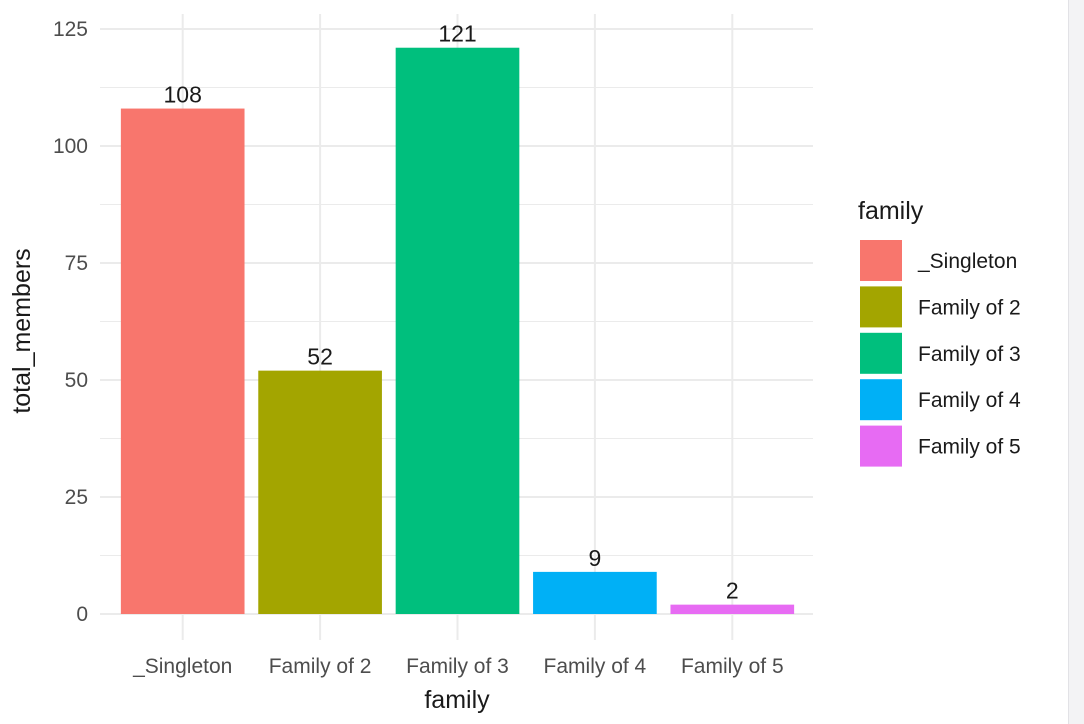 The image size is (1084, 724). I want to click on legend-label: Family of 3, so click(969, 354).